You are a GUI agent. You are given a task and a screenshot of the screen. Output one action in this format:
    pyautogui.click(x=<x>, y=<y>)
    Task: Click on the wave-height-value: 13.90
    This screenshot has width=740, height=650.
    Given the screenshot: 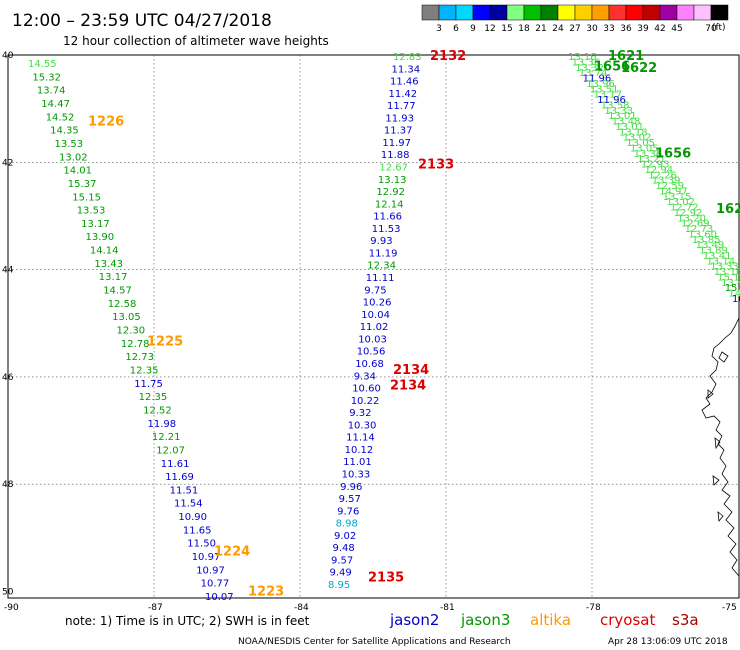 What is the action you would take?
    pyautogui.click(x=100, y=237)
    